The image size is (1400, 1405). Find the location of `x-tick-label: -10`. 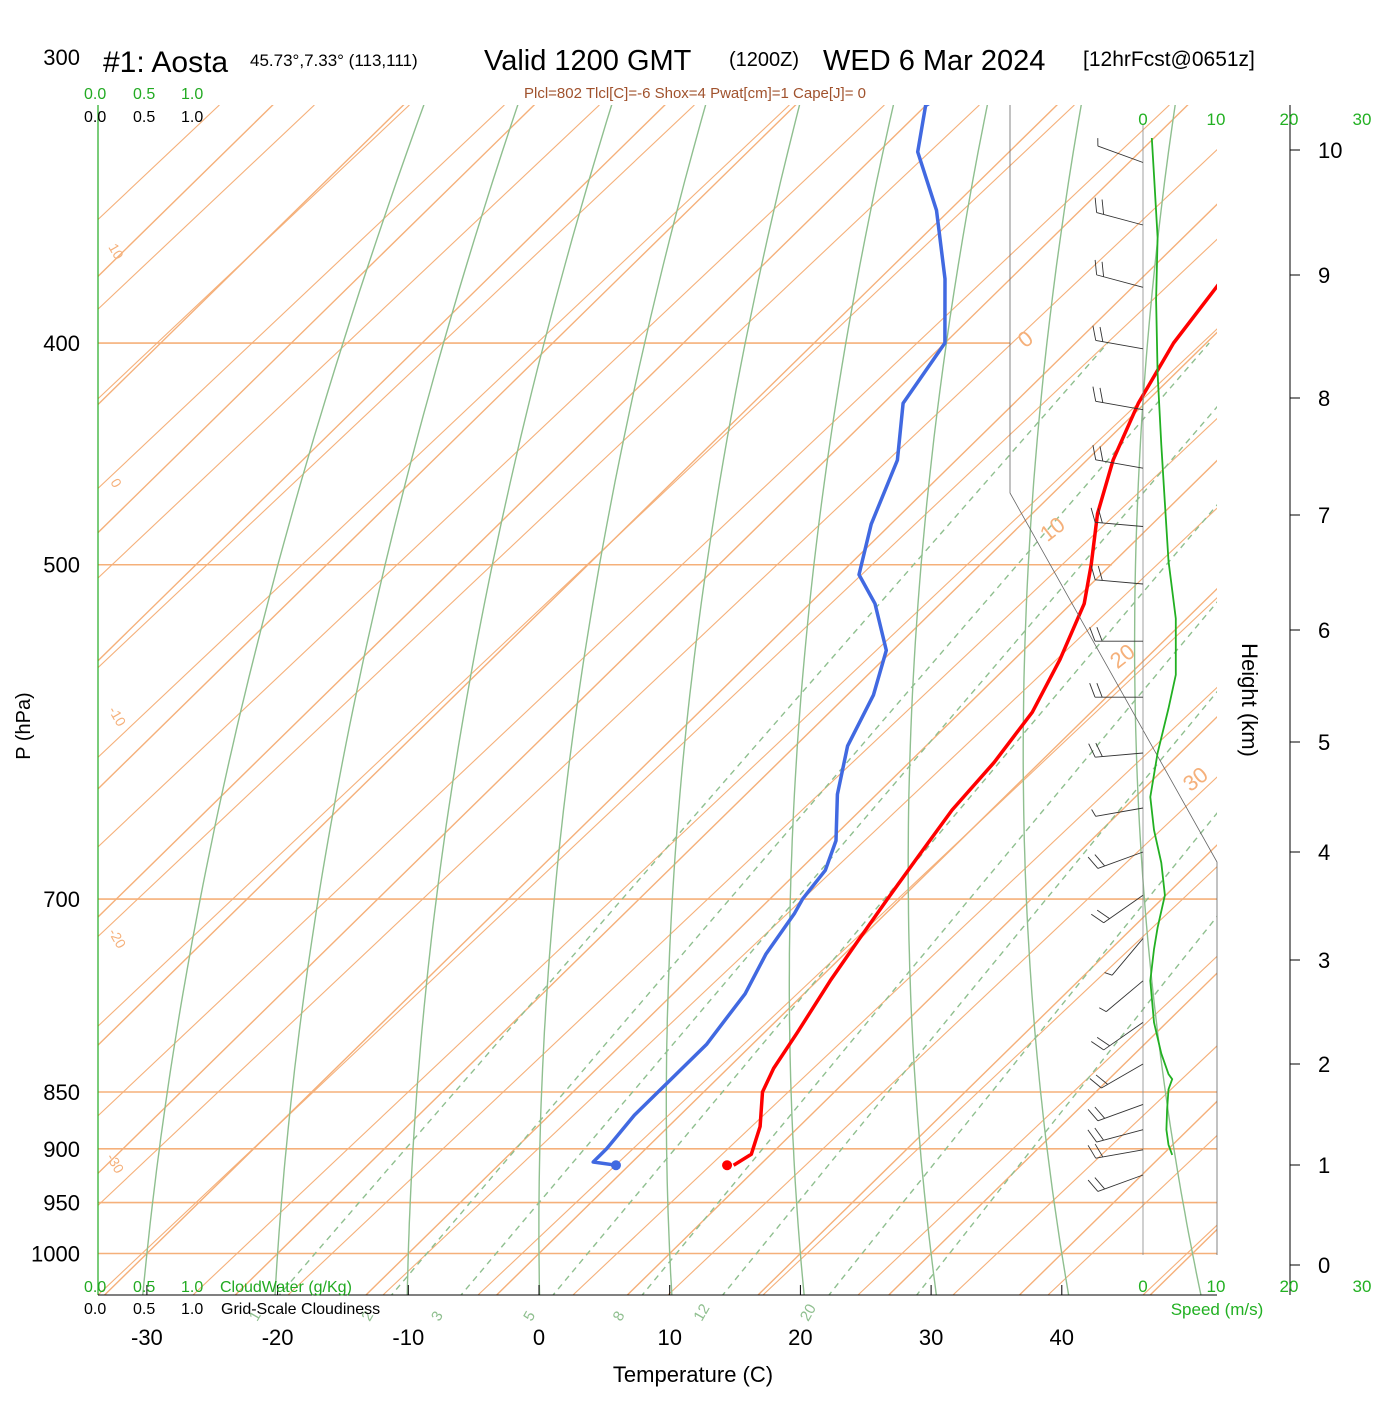

x-tick-label: -10 is located at coordinates (408, 1337).